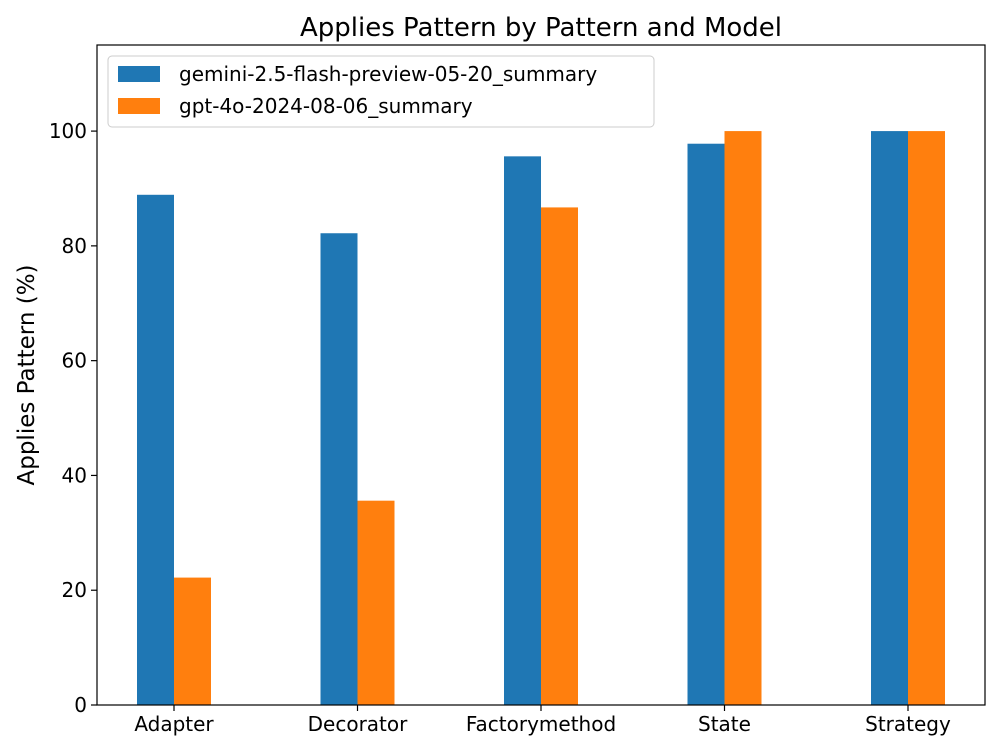 The image size is (1000, 755). What do you see at coordinates (74, 590) in the screenshot?
I see `y-tick-label: 20` at bounding box center [74, 590].